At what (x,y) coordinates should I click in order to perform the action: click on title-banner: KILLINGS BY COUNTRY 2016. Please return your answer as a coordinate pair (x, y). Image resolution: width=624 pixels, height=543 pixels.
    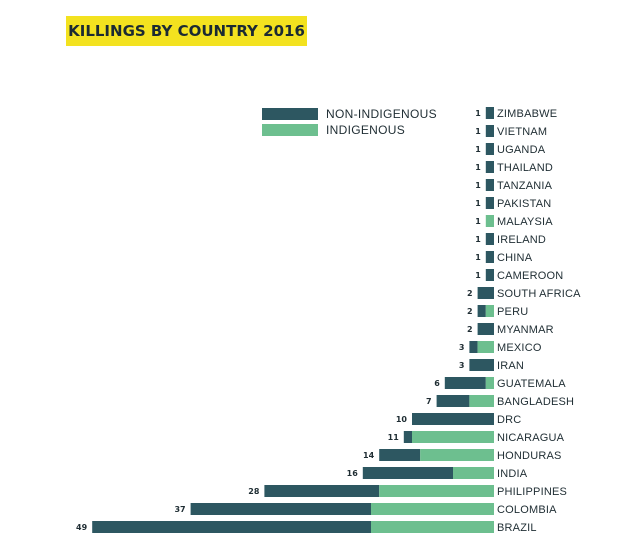
    Looking at the image, I should click on (186, 31).